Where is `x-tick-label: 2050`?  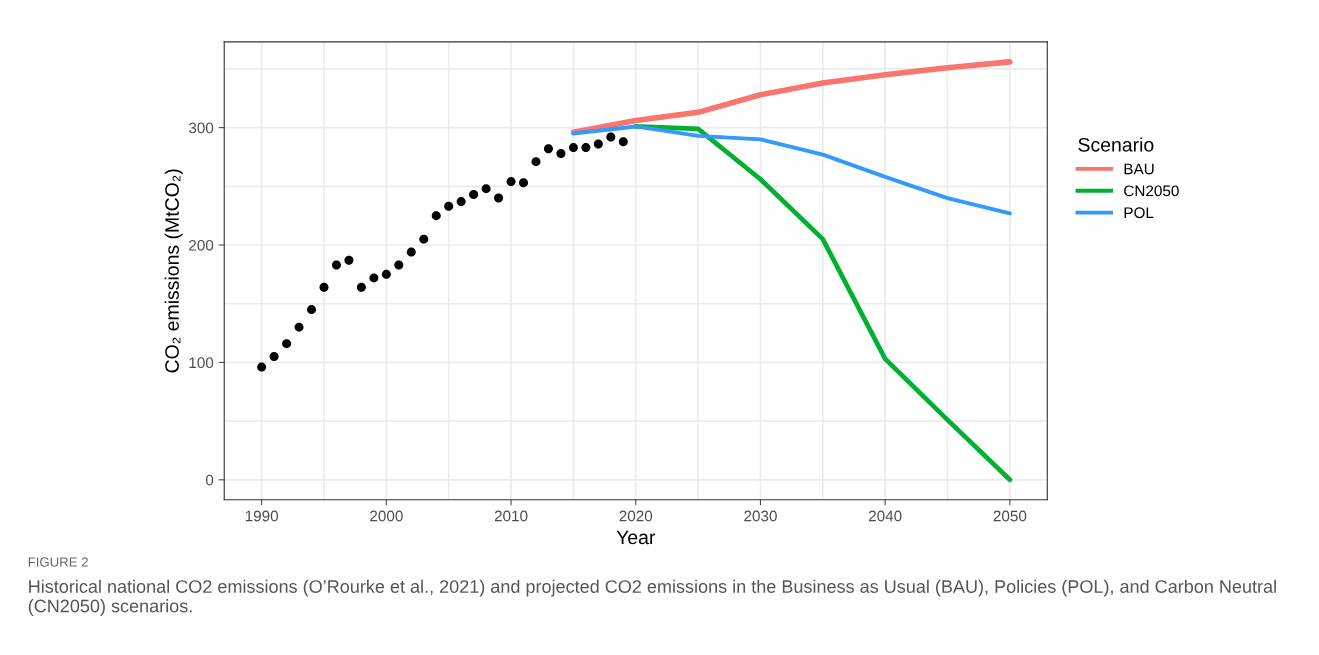
x-tick-label: 2050 is located at coordinates (1010, 516).